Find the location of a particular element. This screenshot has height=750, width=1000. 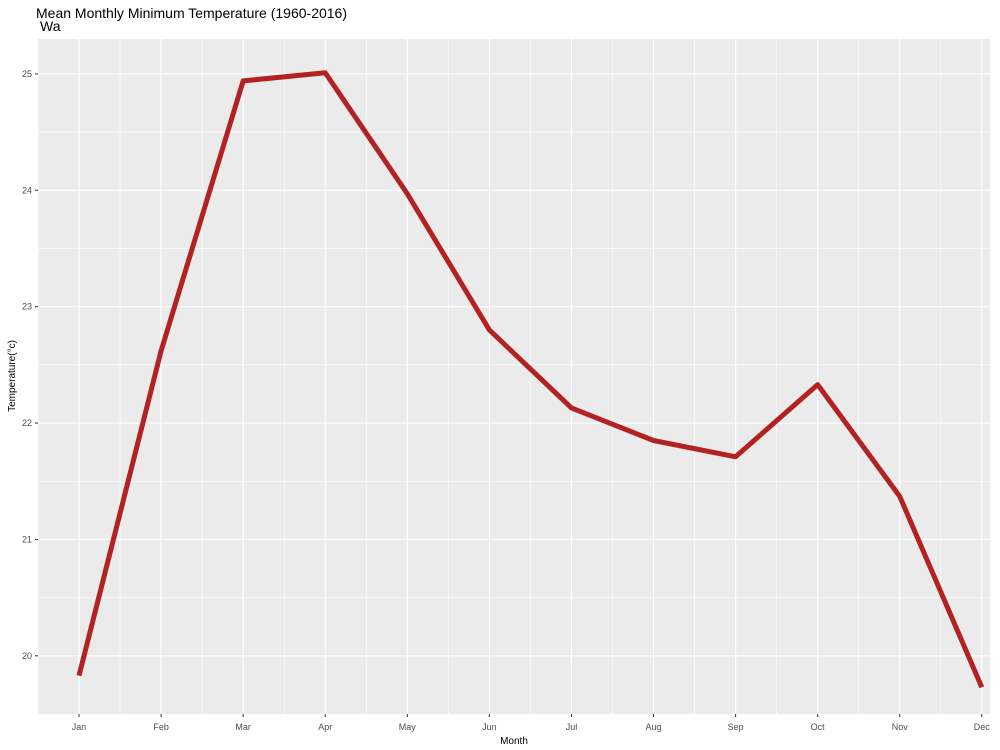

y-tick-label: 21 is located at coordinates (27, 539).